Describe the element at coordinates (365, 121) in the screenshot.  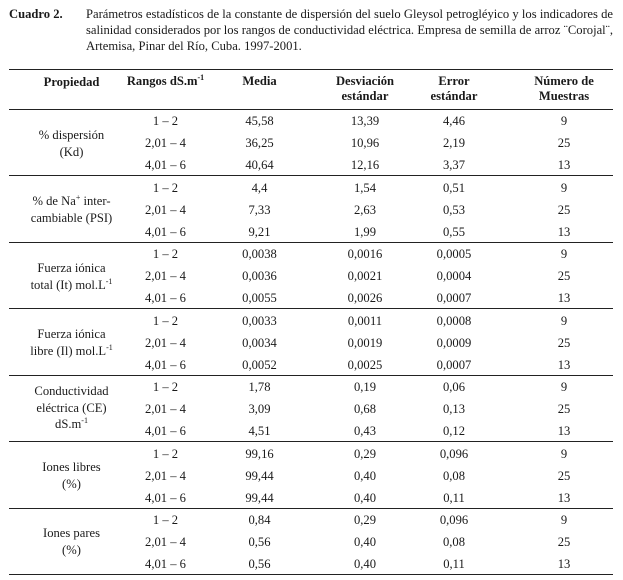
I see `cell-desviacion: 13,39` at that location.